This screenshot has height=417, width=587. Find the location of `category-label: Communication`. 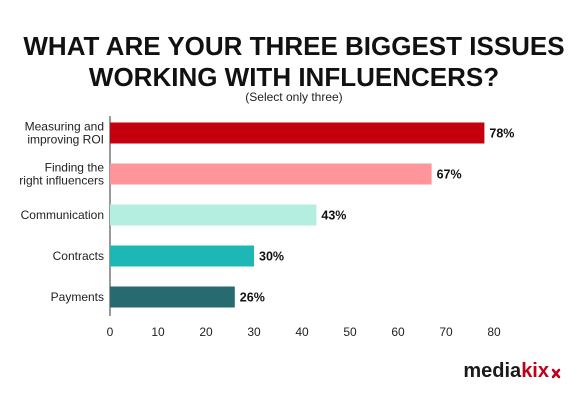

category-label: Communication is located at coordinates (62, 215).